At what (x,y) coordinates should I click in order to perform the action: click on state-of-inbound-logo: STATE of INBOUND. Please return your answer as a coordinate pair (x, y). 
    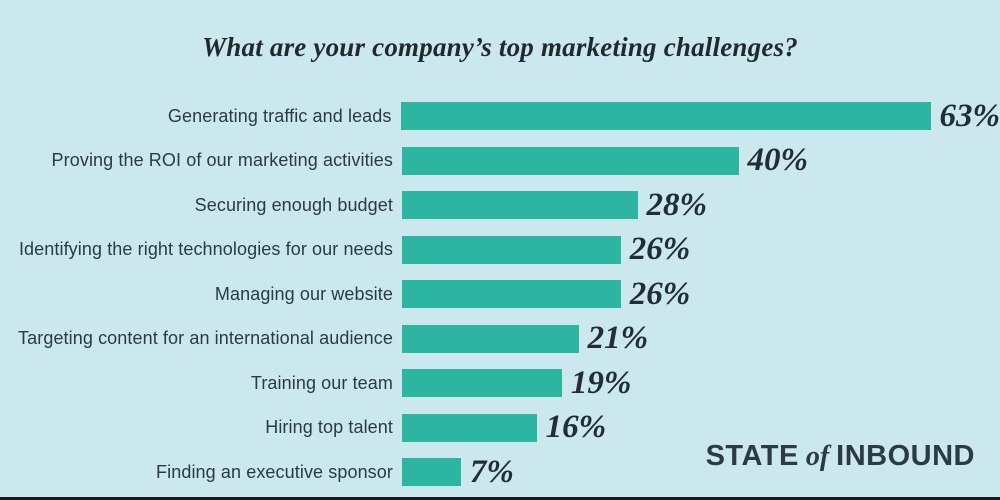
    Looking at the image, I should click on (840, 456).